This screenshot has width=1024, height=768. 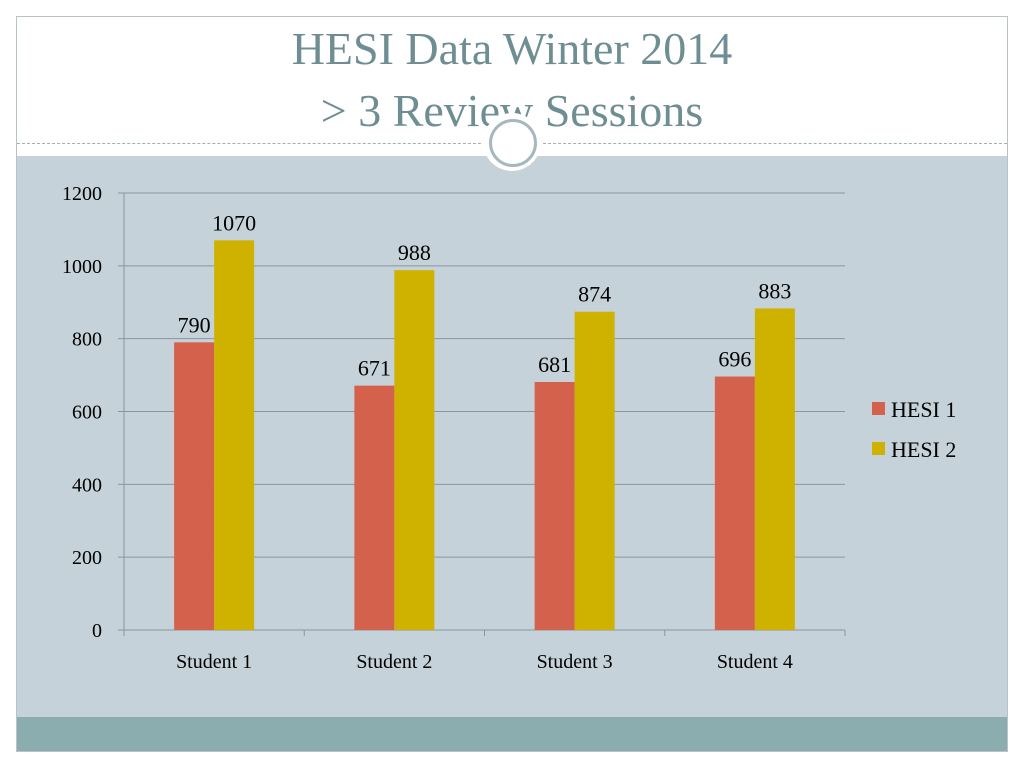 What do you see at coordinates (214, 662) in the screenshot?
I see `x-tick-label: Student 1` at bounding box center [214, 662].